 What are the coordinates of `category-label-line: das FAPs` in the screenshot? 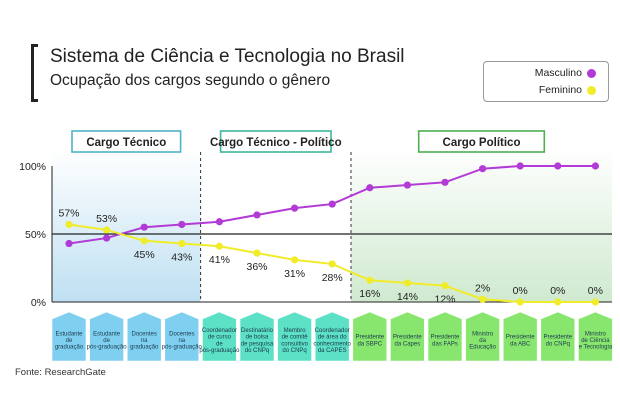 It's located at (445, 344).